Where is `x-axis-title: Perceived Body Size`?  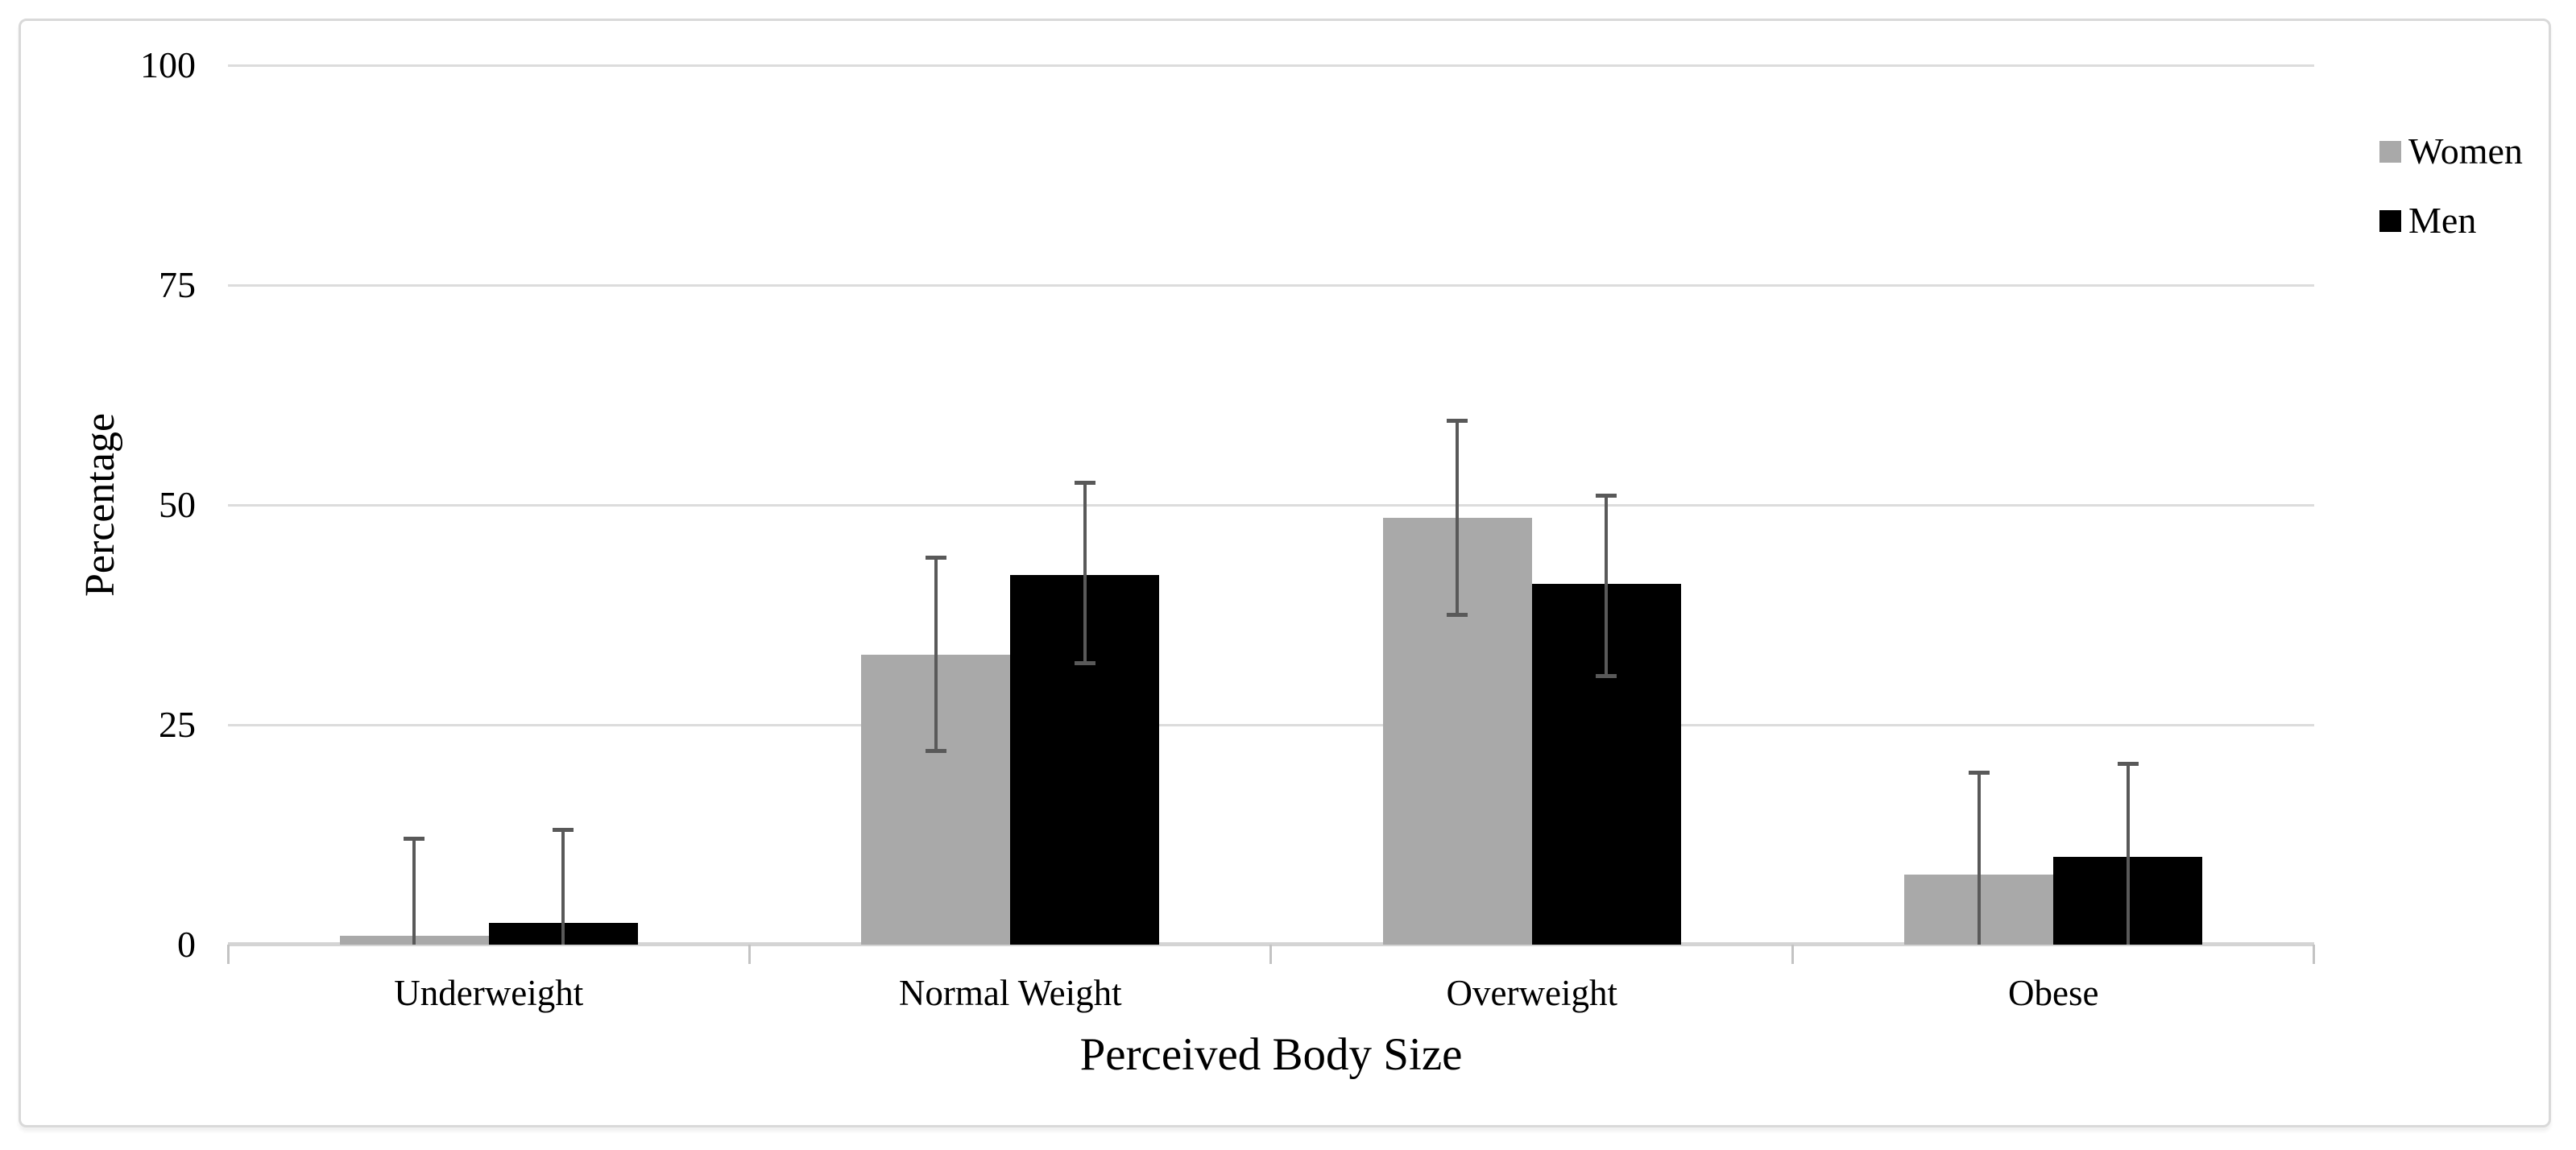 x-axis-title: Perceived Body Size is located at coordinates (1271, 1054).